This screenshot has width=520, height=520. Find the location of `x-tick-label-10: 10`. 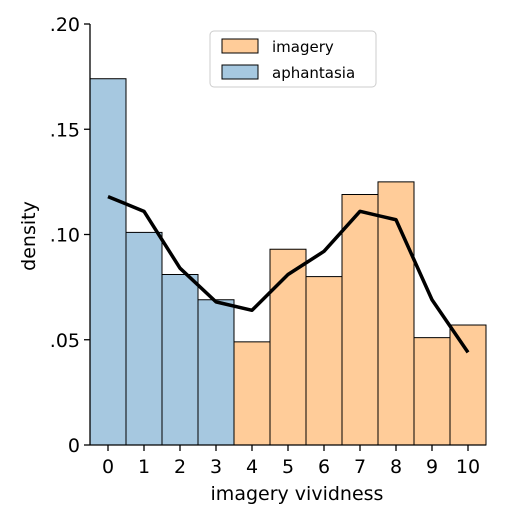

x-tick-label-10: 10 is located at coordinates (468, 467).